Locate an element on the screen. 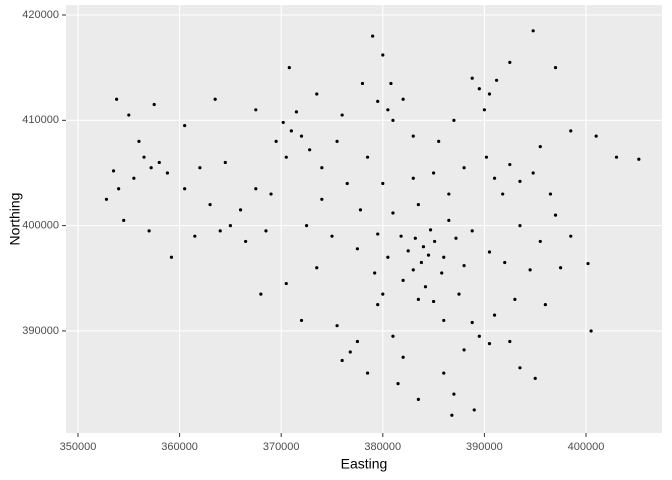 This screenshot has width=672, height=480. x-axis-title: Easting is located at coordinates (364, 464).